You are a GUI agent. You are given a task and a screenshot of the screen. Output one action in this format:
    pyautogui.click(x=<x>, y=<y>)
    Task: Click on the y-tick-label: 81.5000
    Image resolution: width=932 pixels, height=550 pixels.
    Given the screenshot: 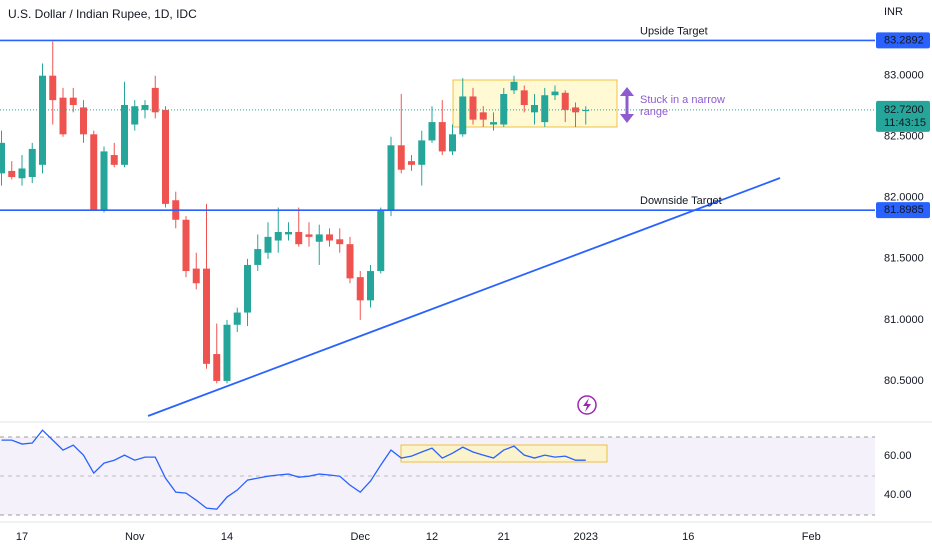 What is the action you would take?
    pyautogui.click(x=904, y=259)
    